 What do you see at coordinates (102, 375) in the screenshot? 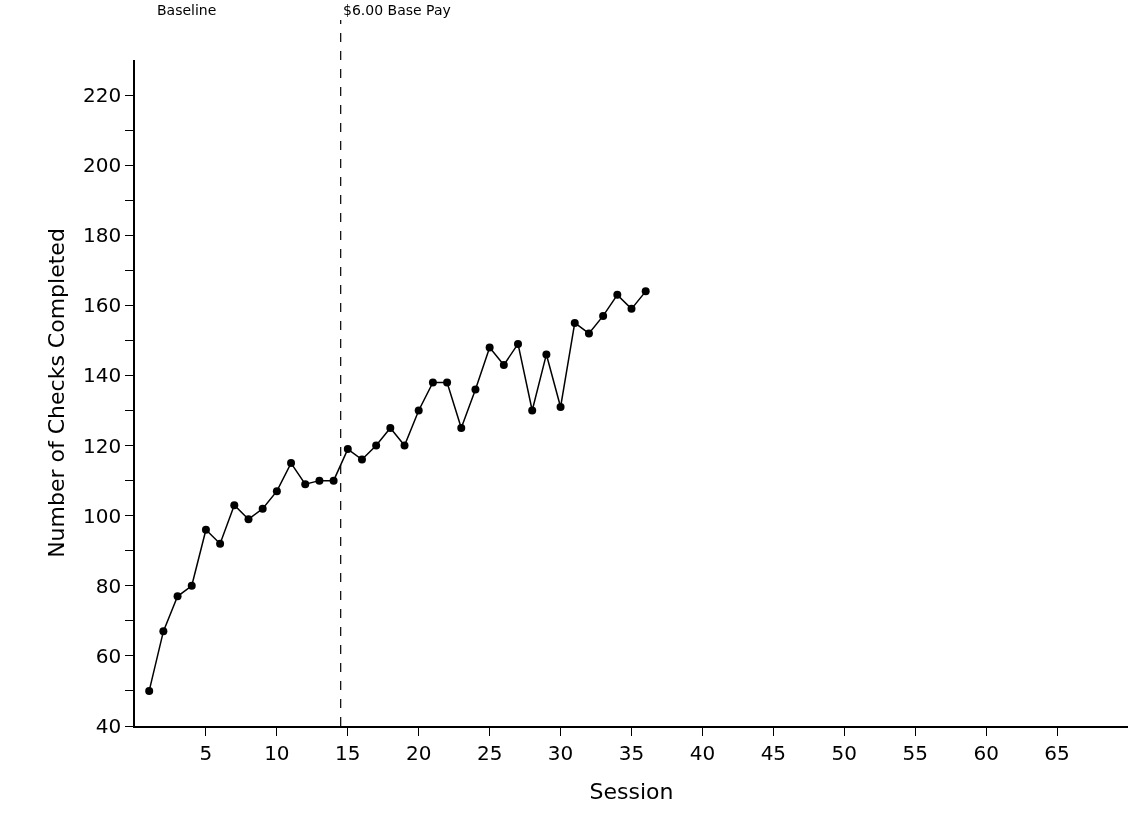
I see `y-tick-label: 140` at bounding box center [102, 375].